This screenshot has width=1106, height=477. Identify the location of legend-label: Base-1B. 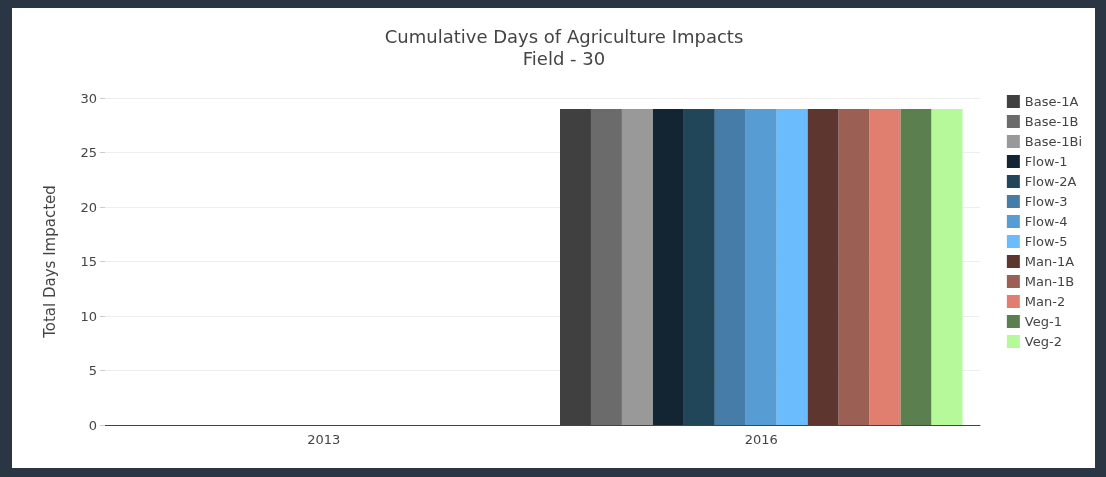
(1051, 121).